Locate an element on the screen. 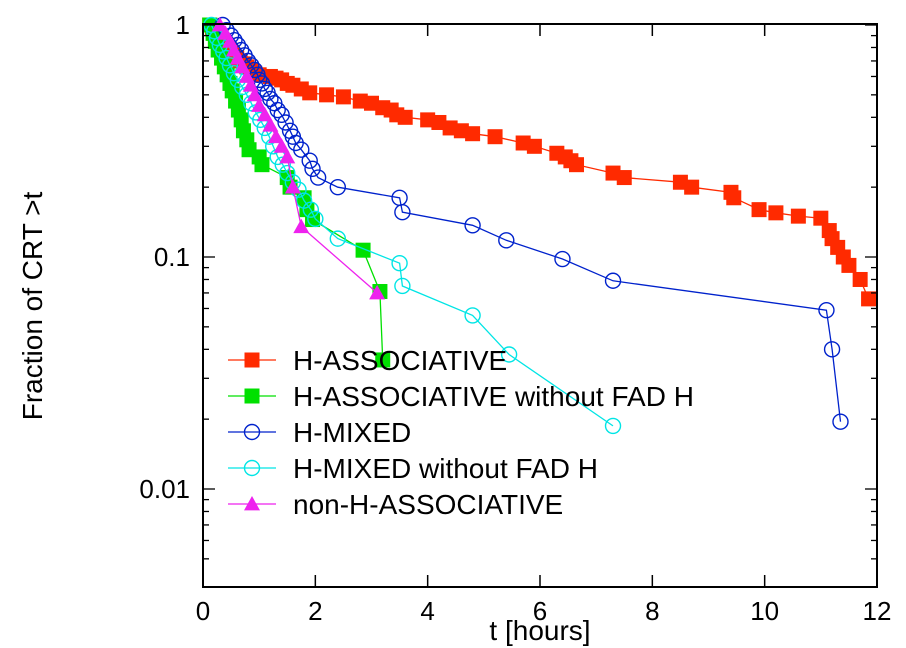  legend-entry: H-ASSOCIATIVE without FAD H is located at coordinates (461, 396).